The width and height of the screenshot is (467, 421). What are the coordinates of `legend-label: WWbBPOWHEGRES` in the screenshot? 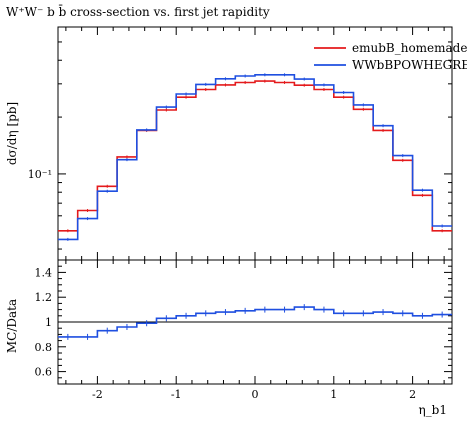 It's located at (409, 65).